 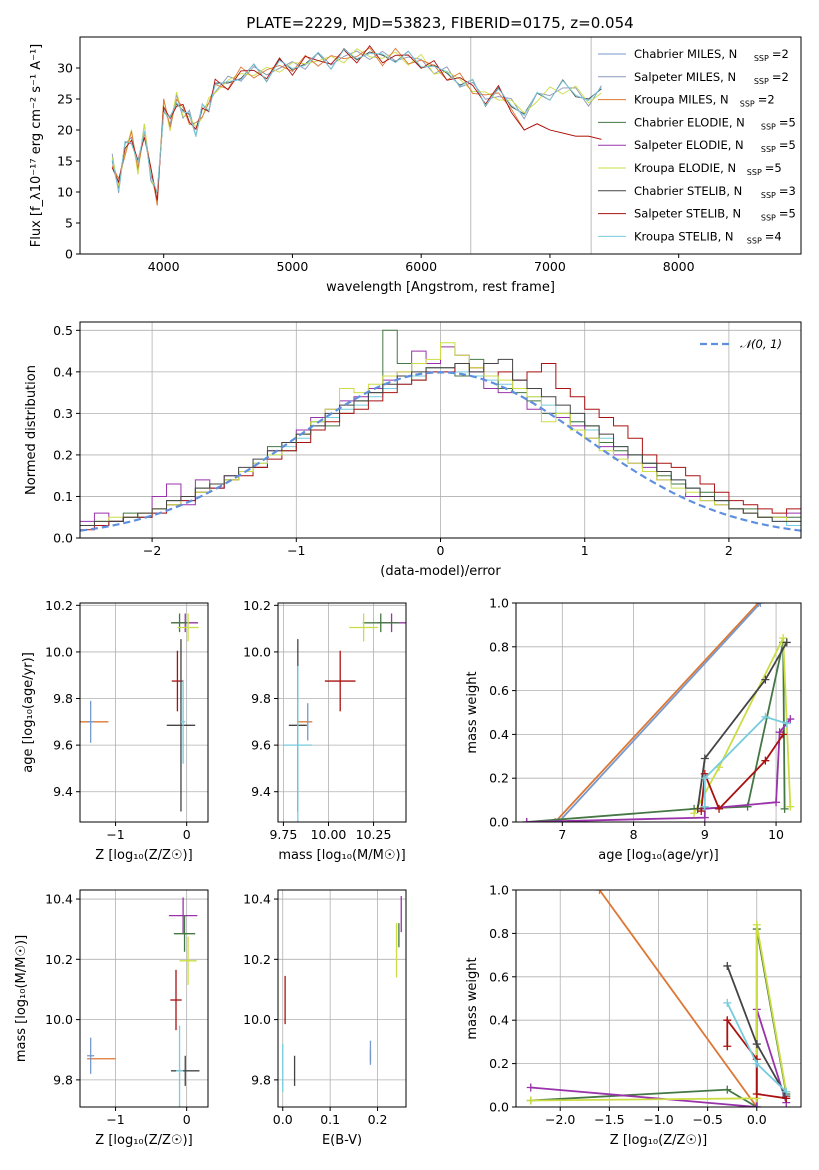 I want to click on y-tick-label: 0.4, so click(x=499, y=1020).